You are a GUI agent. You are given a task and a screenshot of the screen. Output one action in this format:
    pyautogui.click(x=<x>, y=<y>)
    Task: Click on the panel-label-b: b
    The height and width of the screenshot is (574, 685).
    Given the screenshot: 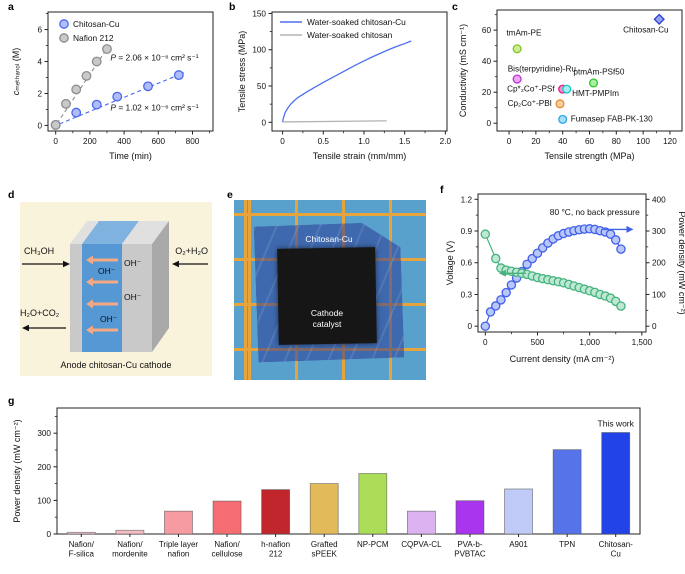 What is the action you would take?
    pyautogui.click(x=232, y=7)
    